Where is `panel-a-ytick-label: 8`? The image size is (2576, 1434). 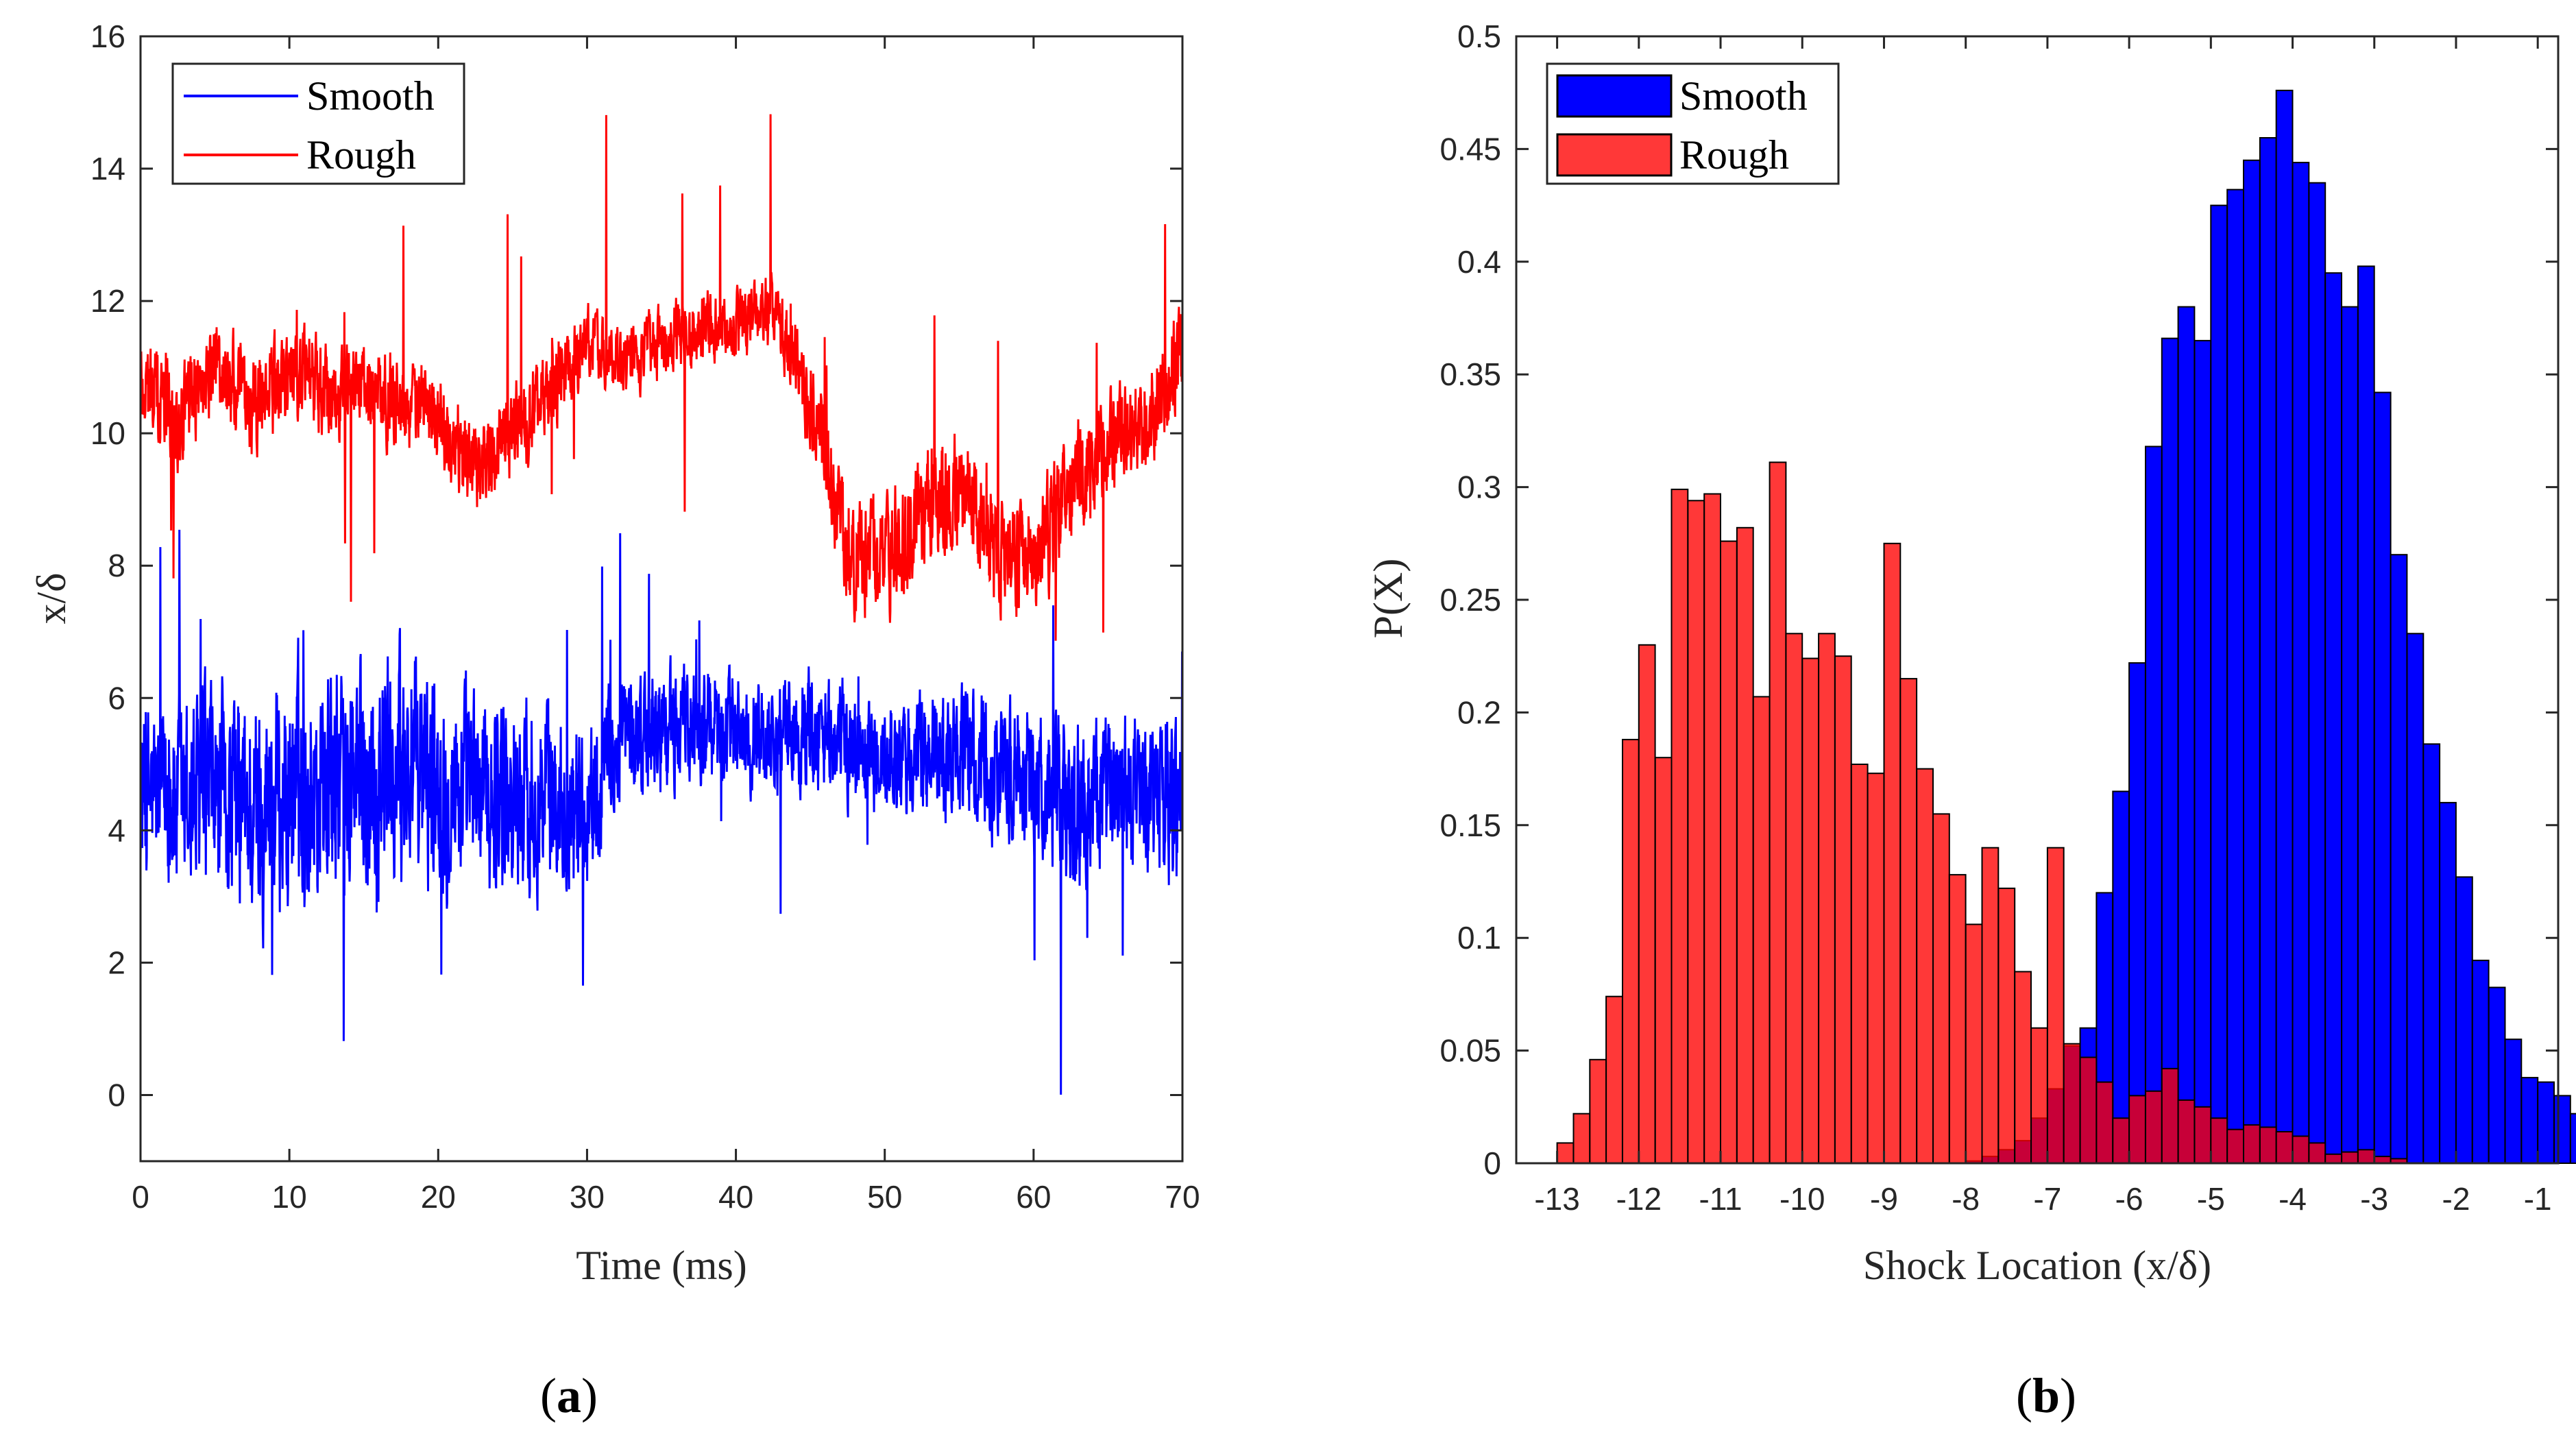 panel-a-ytick-label: 8 is located at coordinates (116, 565).